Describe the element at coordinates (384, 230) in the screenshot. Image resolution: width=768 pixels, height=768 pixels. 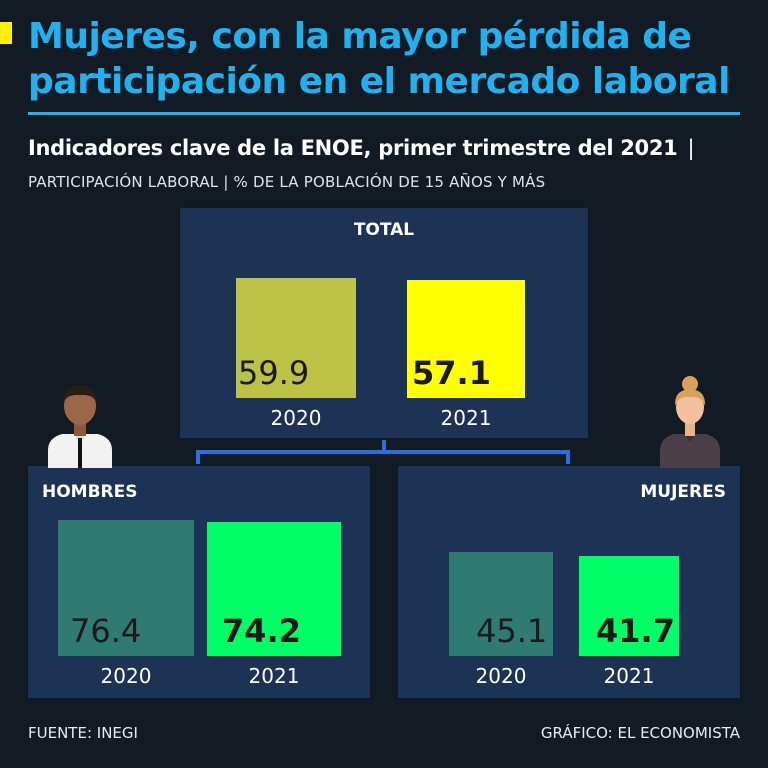
I see `panel-total-label: TOTAL` at that location.